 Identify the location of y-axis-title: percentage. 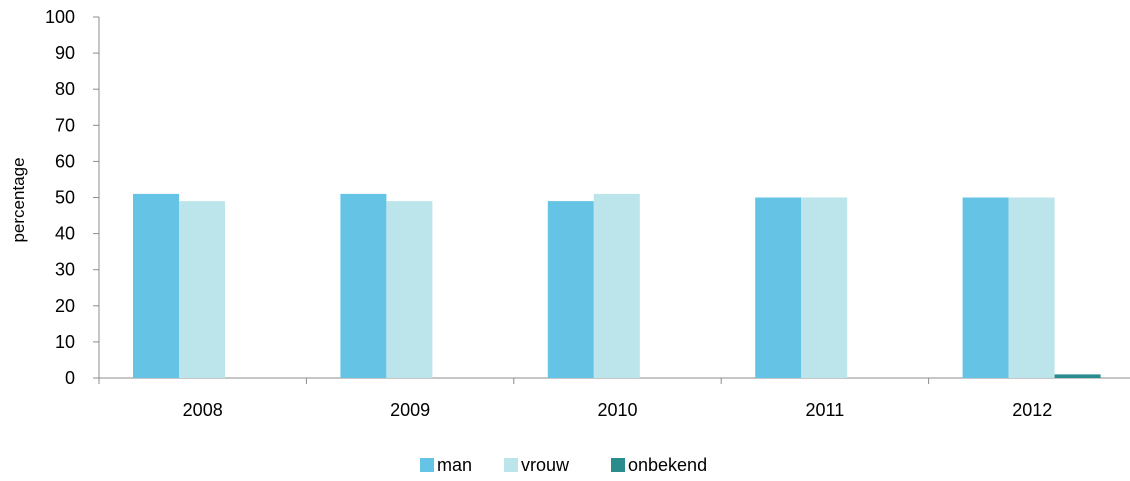
(18, 199).